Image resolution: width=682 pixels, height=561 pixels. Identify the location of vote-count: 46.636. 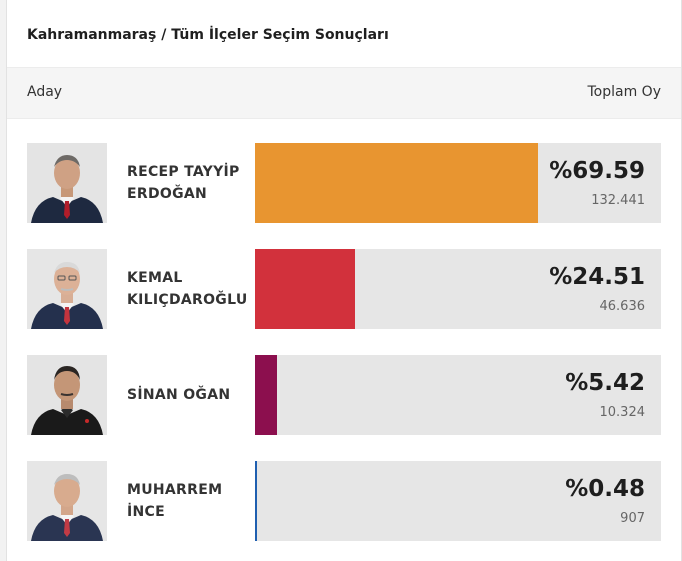
(622, 306).